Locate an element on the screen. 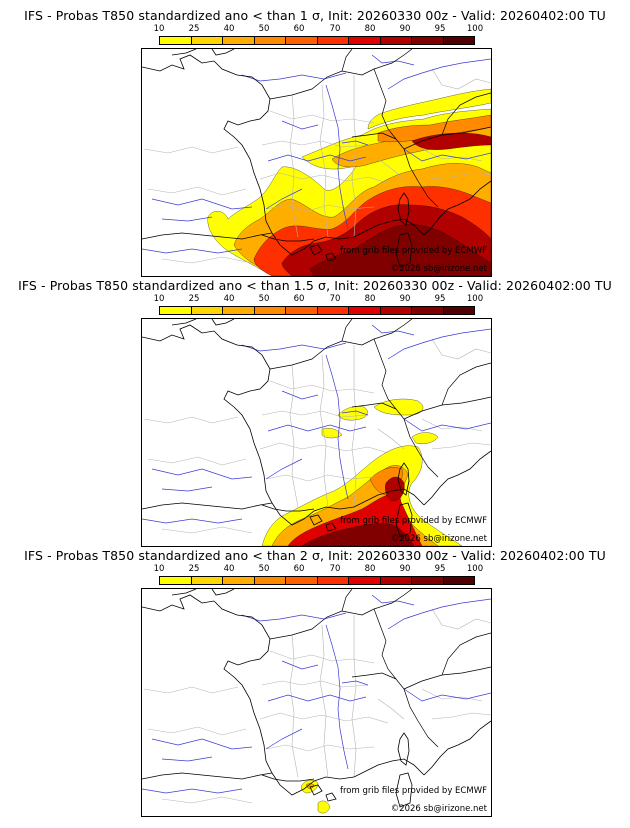 The height and width of the screenshot is (828, 630). colorbar-label: 80 is located at coordinates (370, 29).